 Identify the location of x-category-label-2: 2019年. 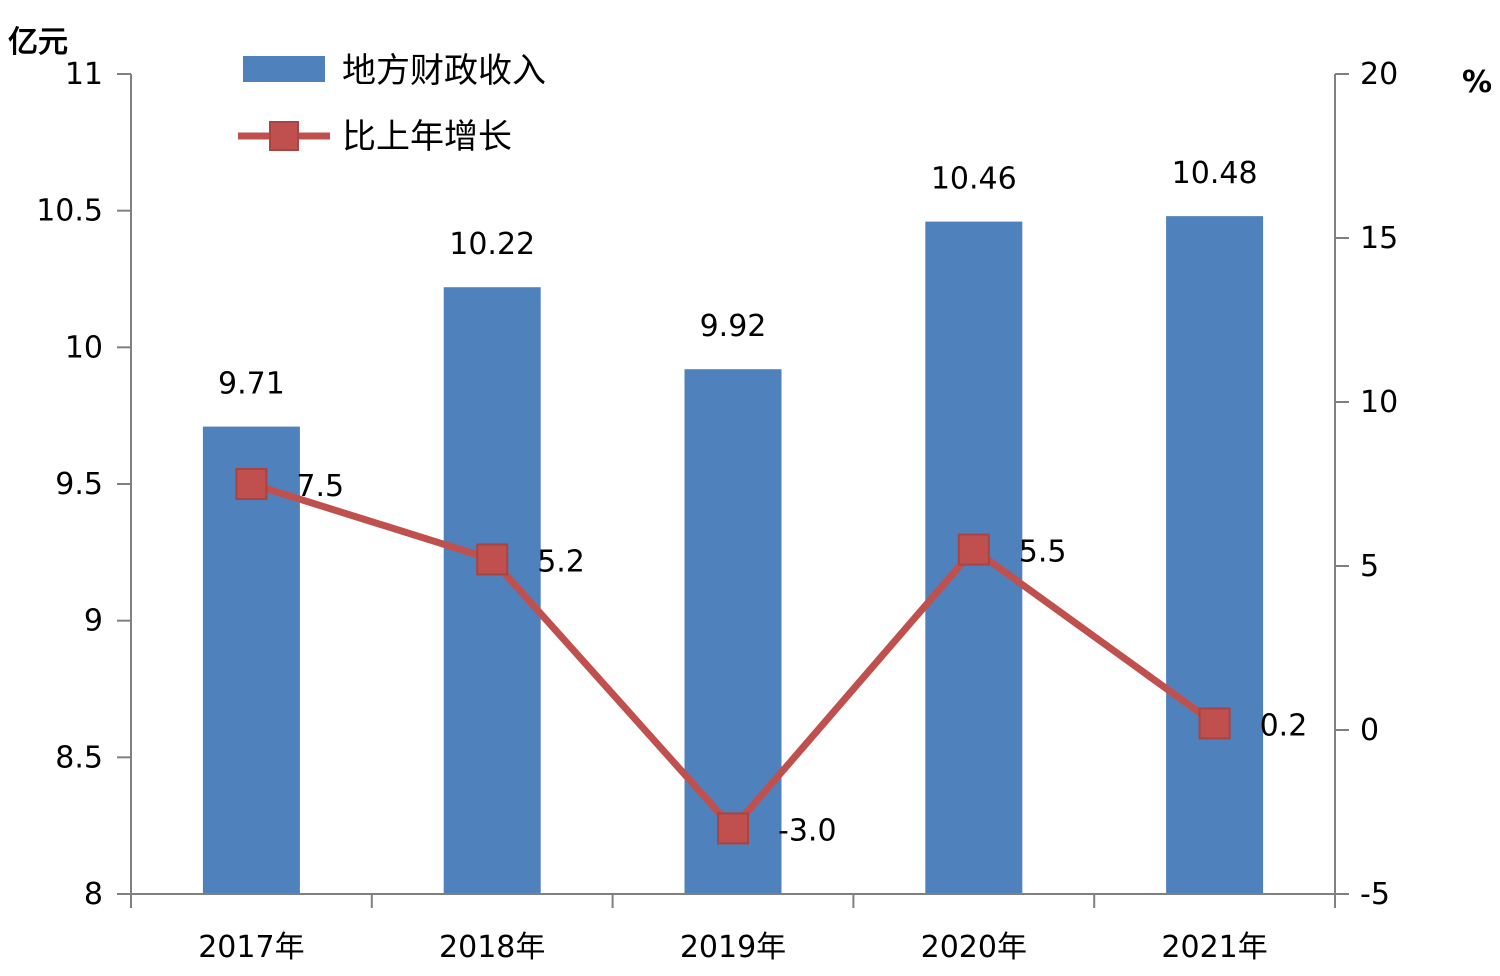
(733, 947).